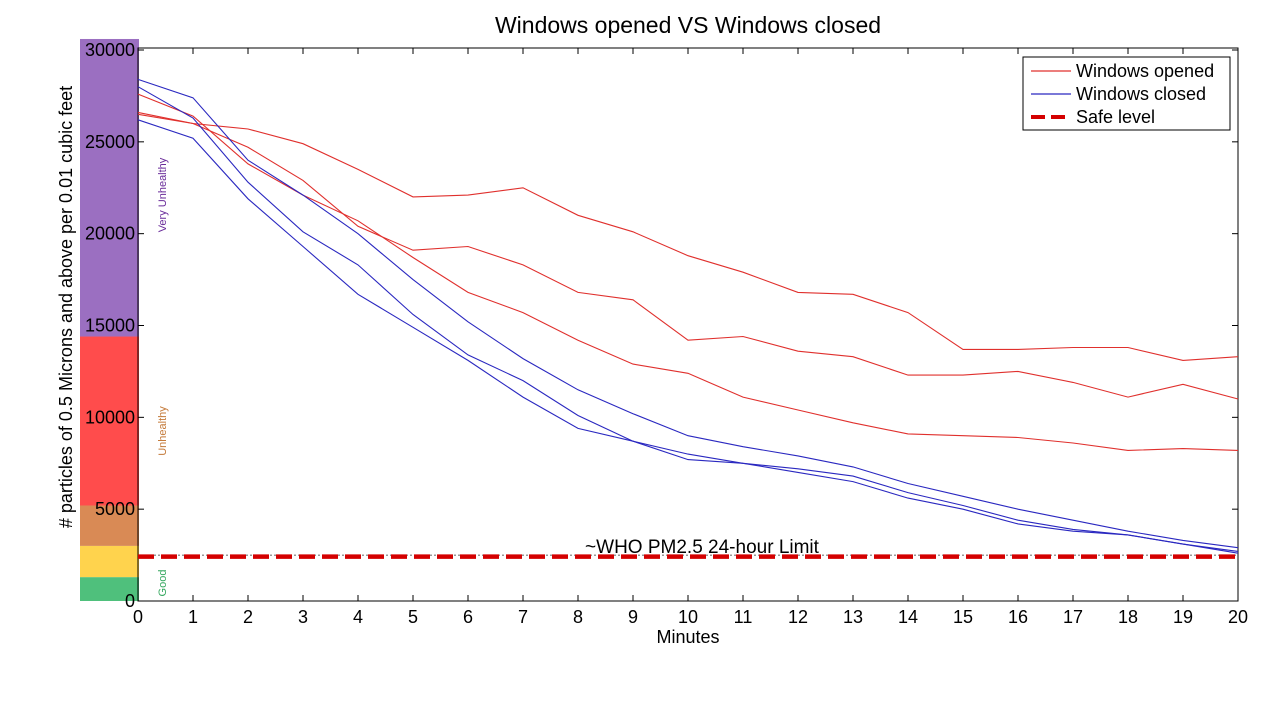  What do you see at coordinates (468, 617) in the screenshot?
I see `x-tick-label: 6` at bounding box center [468, 617].